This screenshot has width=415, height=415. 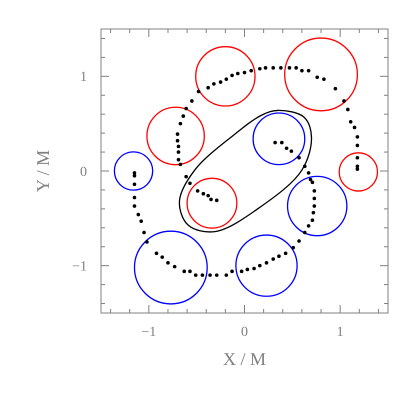 What do you see at coordinates (43, 171) in the screenshot?
I see `y-axis-title: Y / M` at bounding box center [43, 171].